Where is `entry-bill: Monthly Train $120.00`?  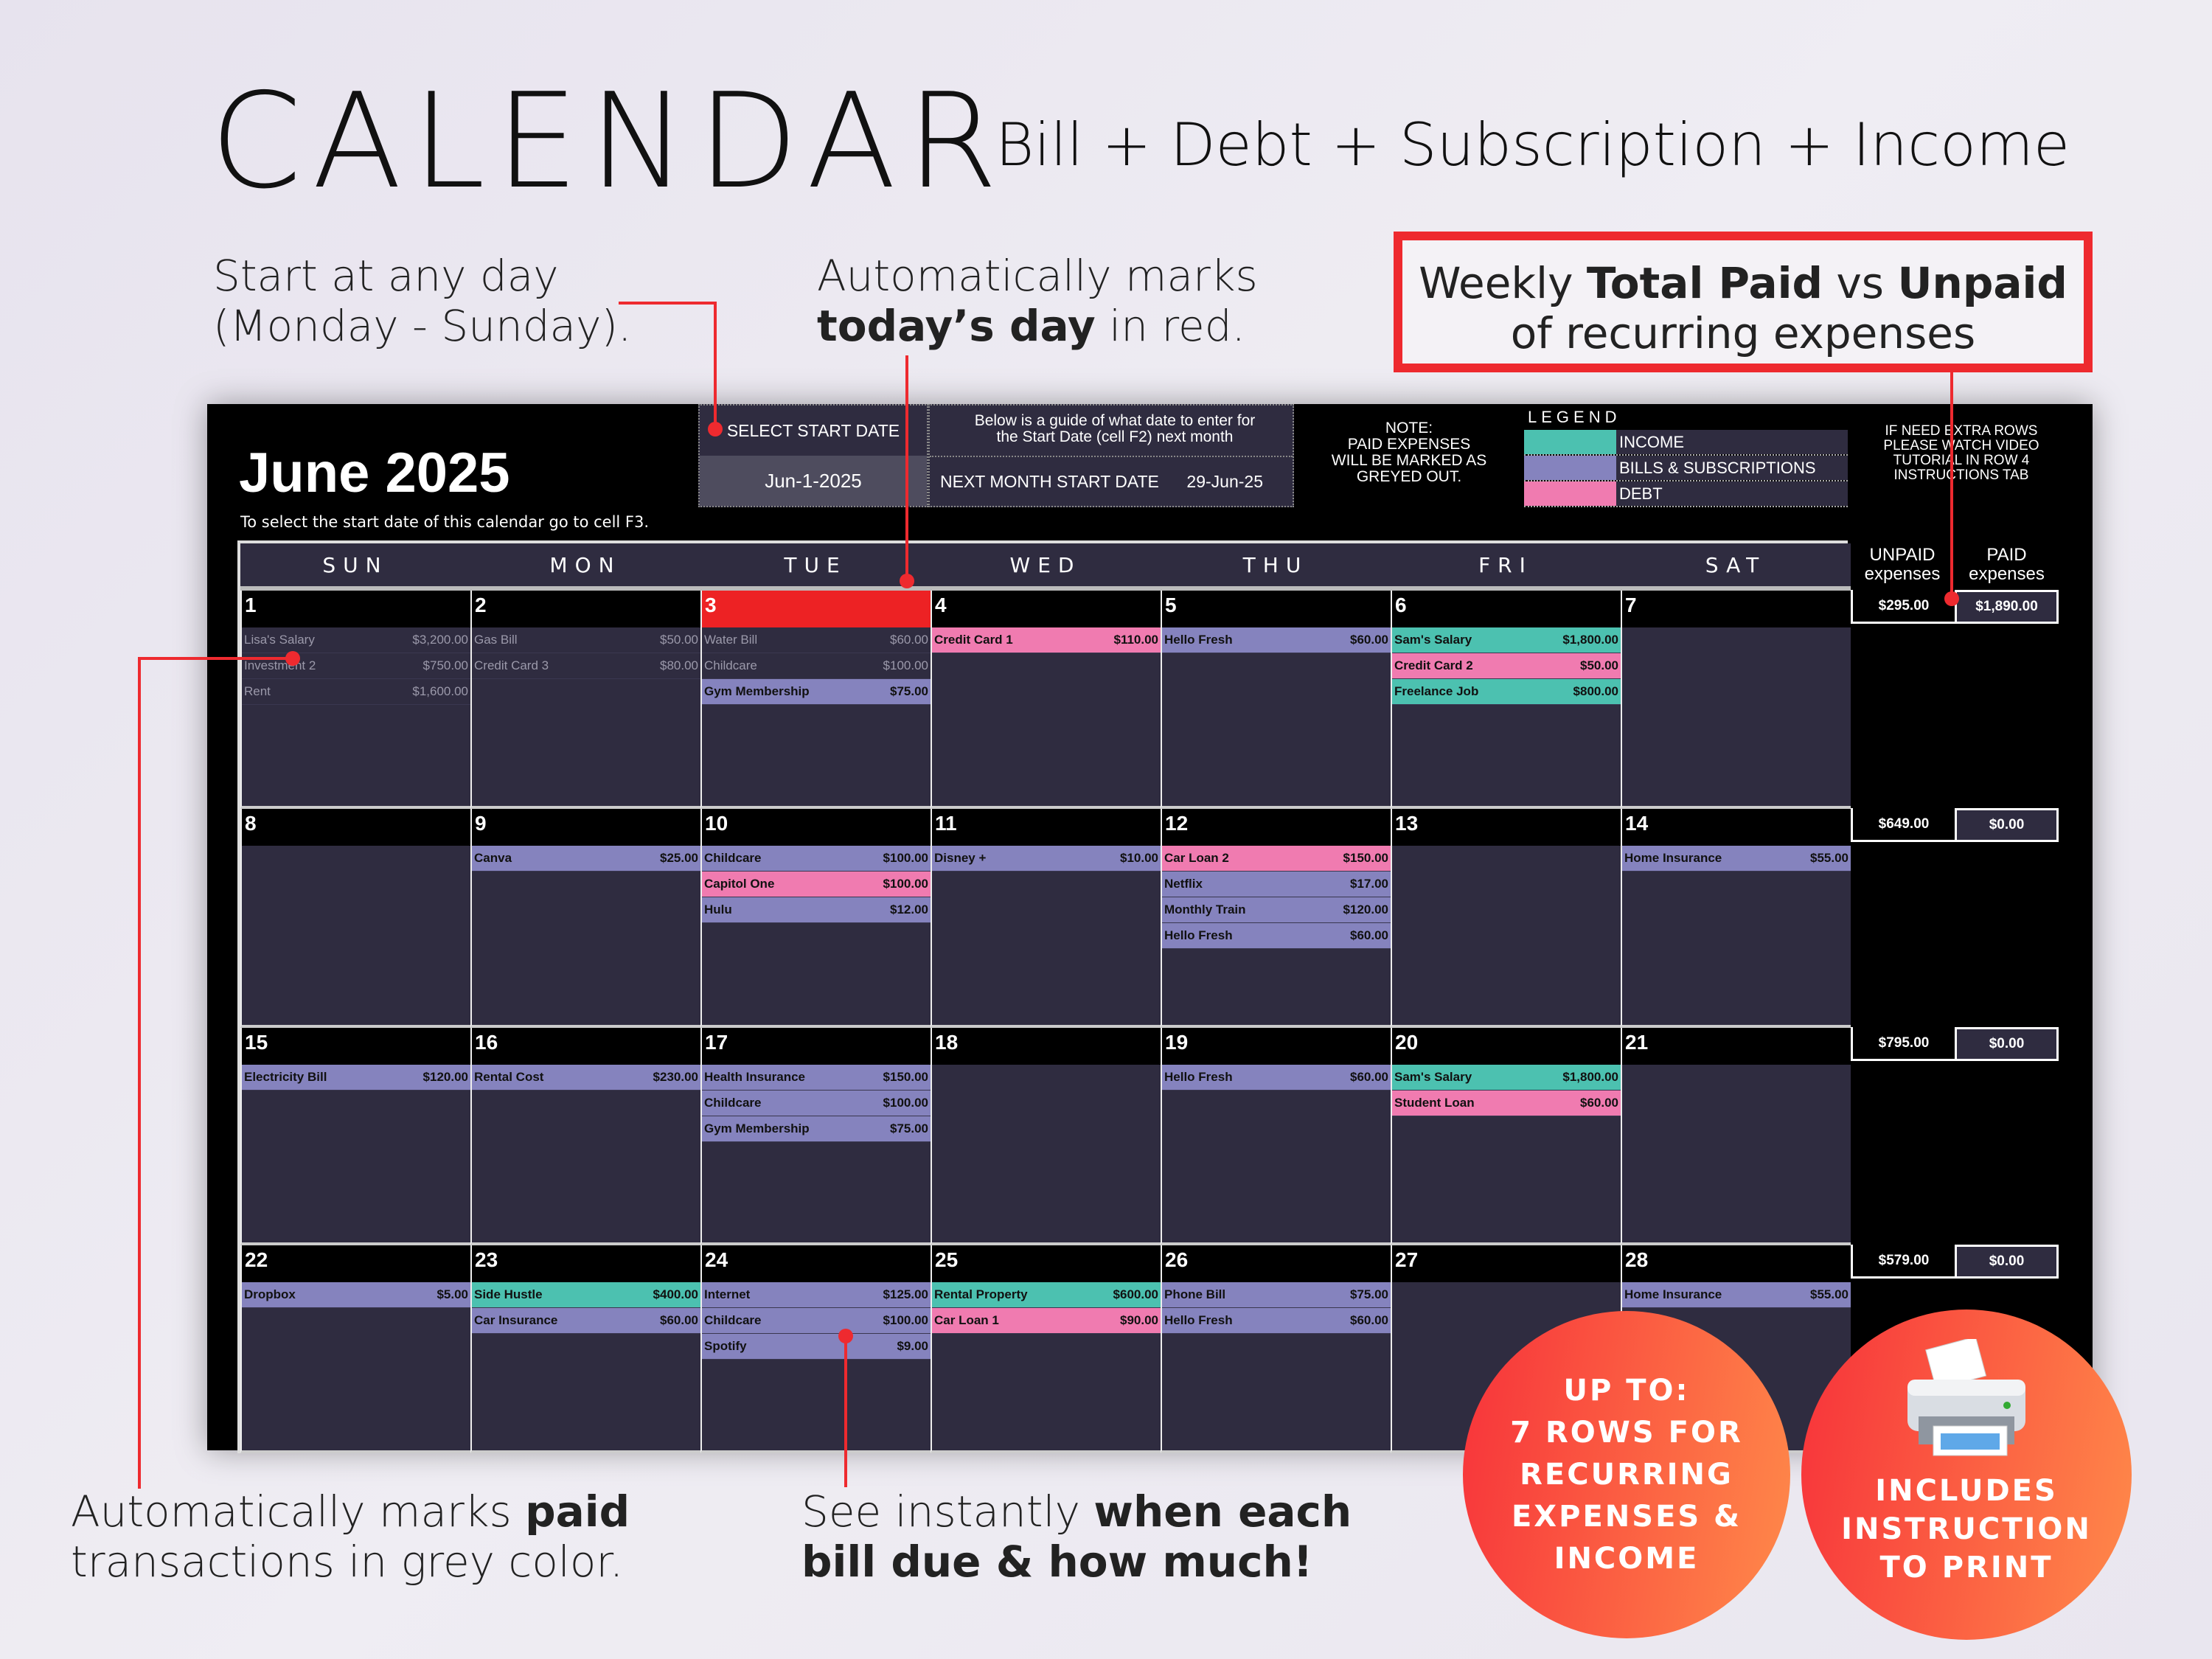
entry-bill: Monthly Train $120.00 is located at coordinates (1276, 910).